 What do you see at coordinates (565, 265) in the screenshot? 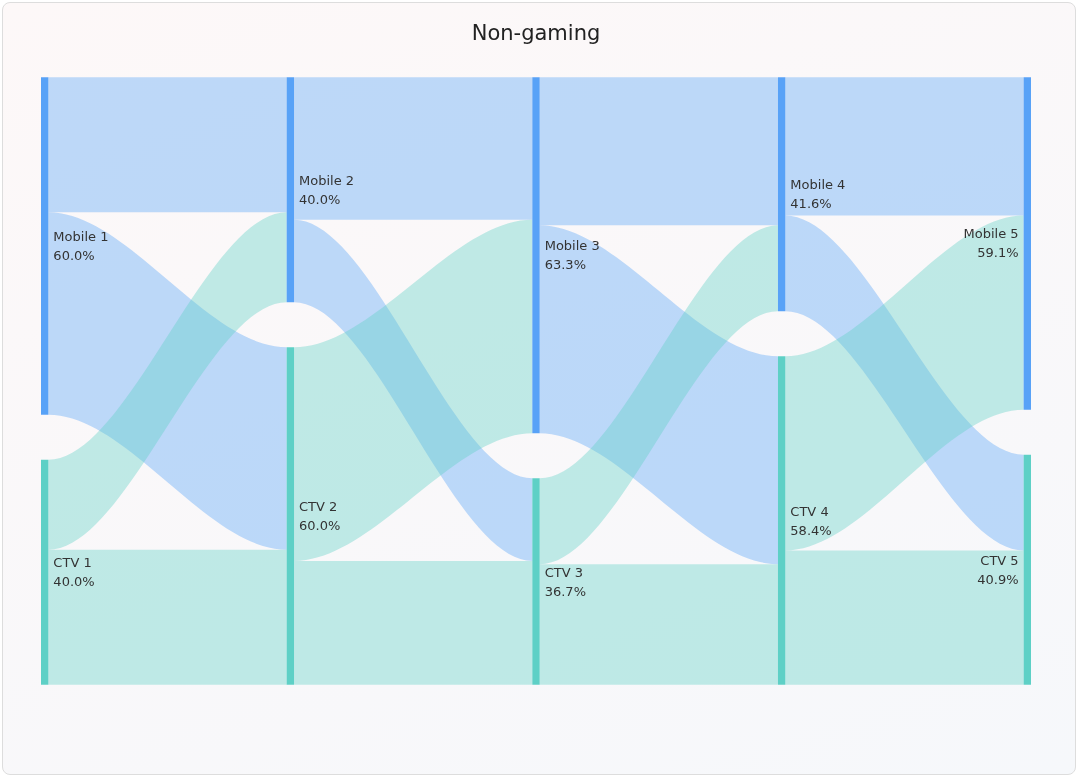
I see `data-label: 63.3%` at bounding box center [565, 265].